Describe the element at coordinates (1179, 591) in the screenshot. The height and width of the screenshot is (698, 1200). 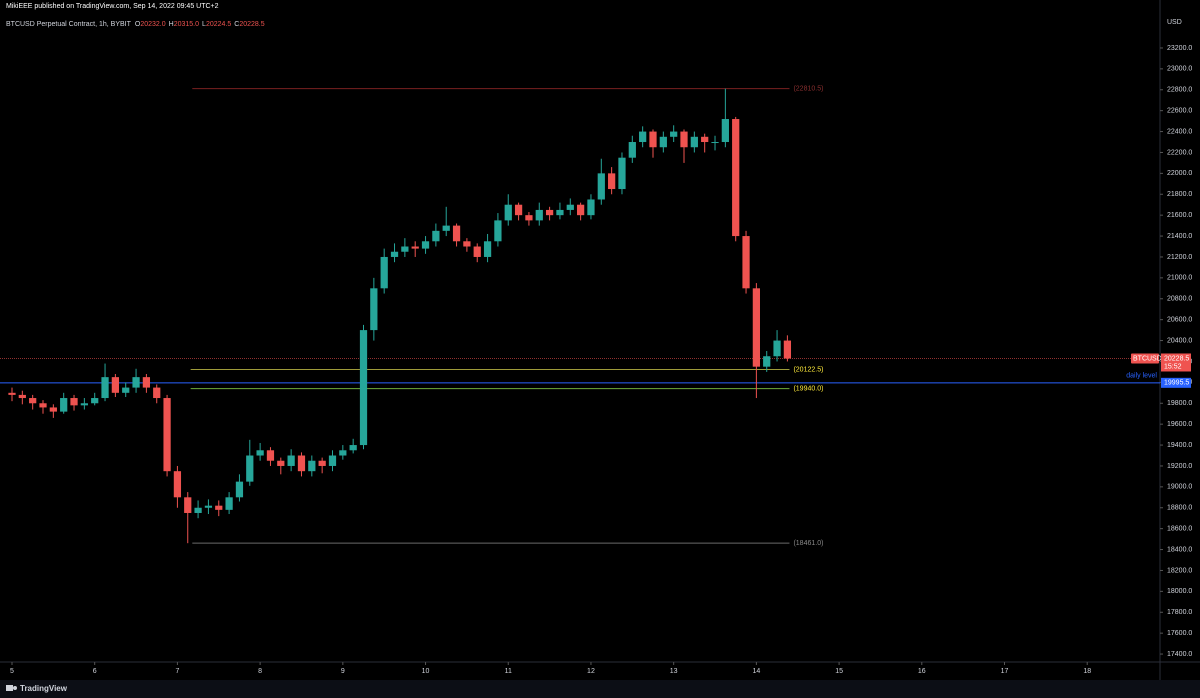
I see `y-tick-label: 18000.0` at that location.